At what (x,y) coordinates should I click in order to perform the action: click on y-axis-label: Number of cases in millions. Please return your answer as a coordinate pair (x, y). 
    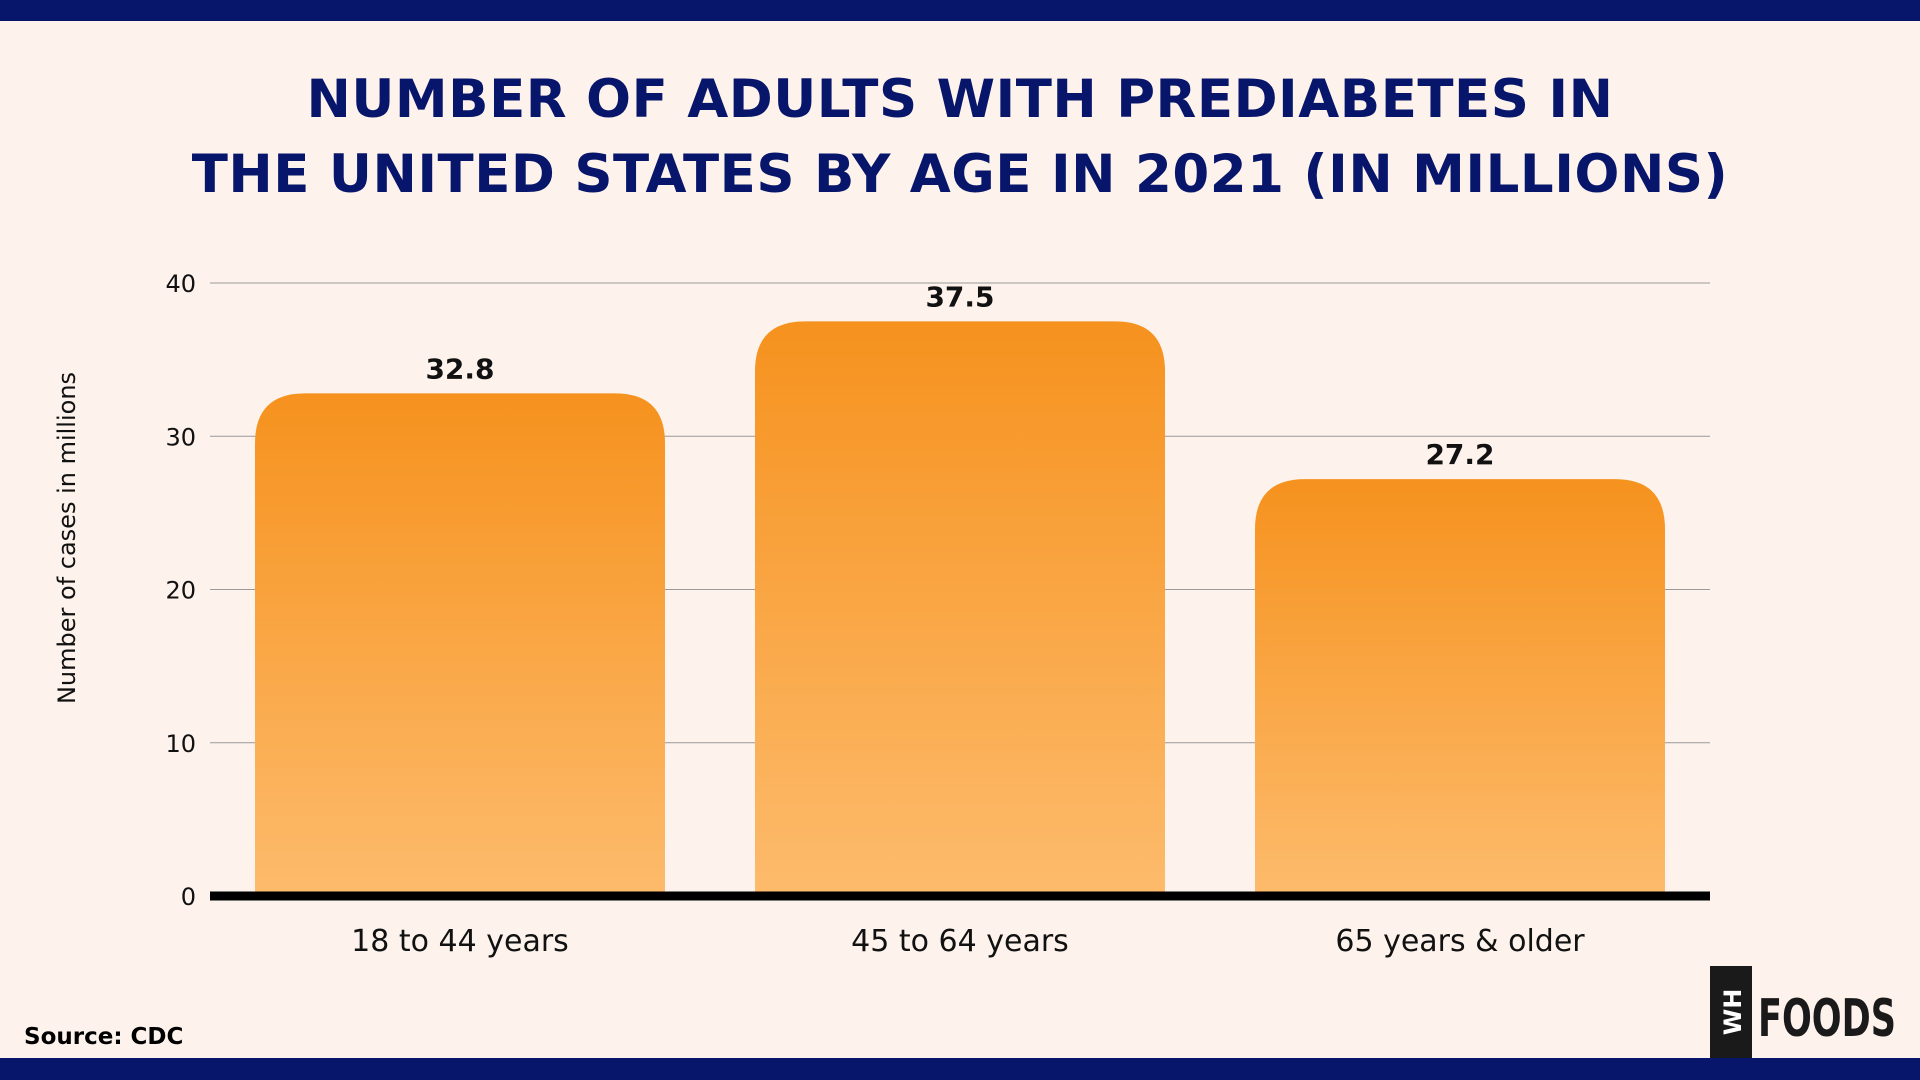
    Looking at the image, I should click on (67, 538).